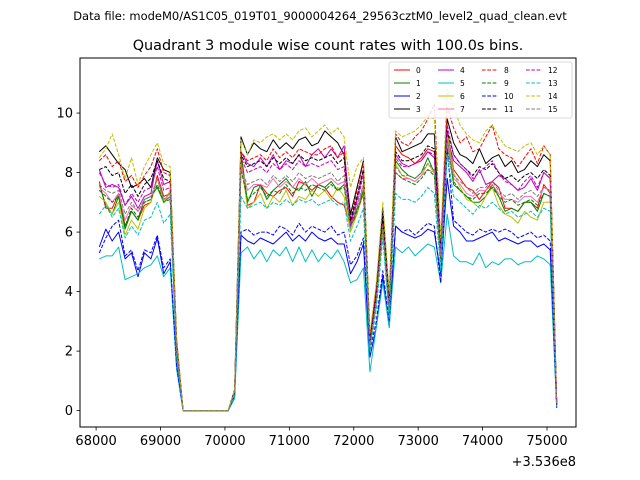 The width and height of the screenshot is (640, 480). I want to click on x-tick-label: 73000, so click(418, 441).